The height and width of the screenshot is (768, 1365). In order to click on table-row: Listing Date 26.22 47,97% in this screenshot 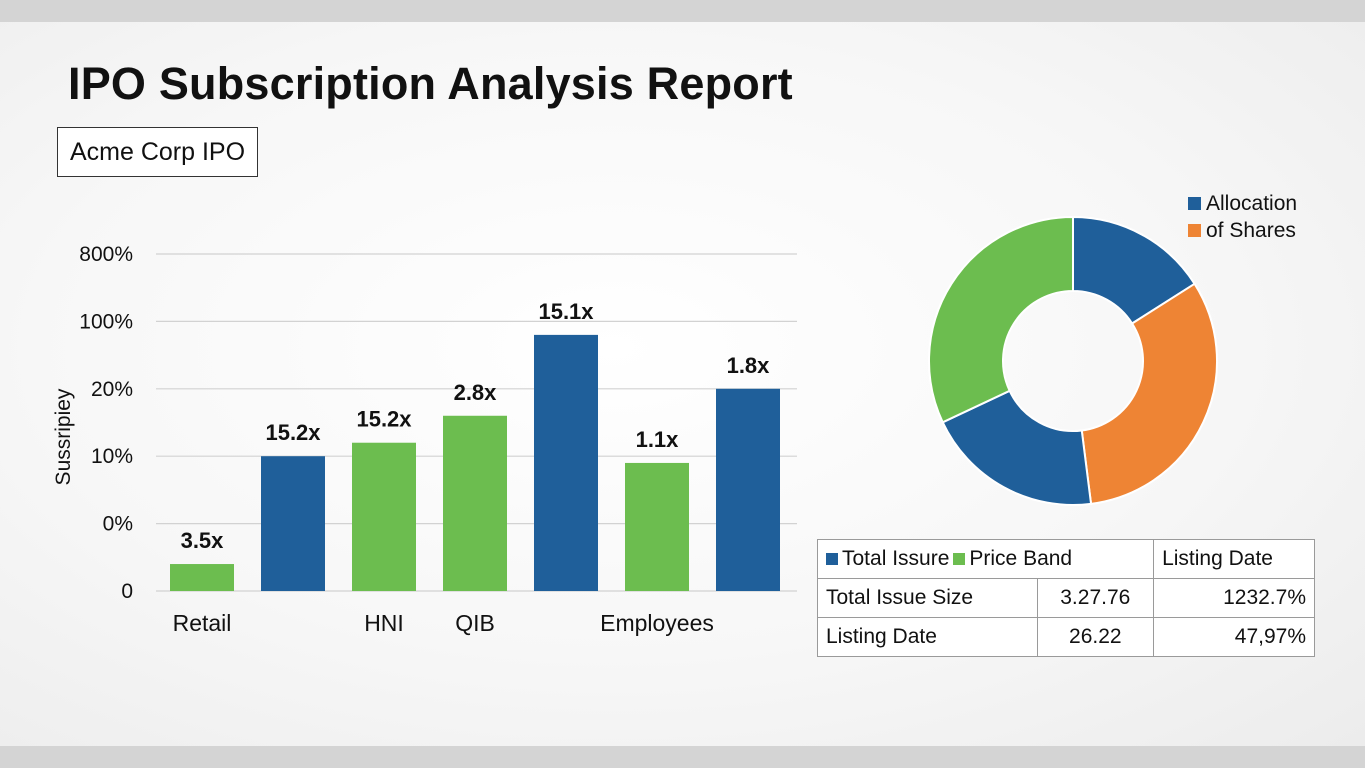, I will do `click(1066, 637)`.